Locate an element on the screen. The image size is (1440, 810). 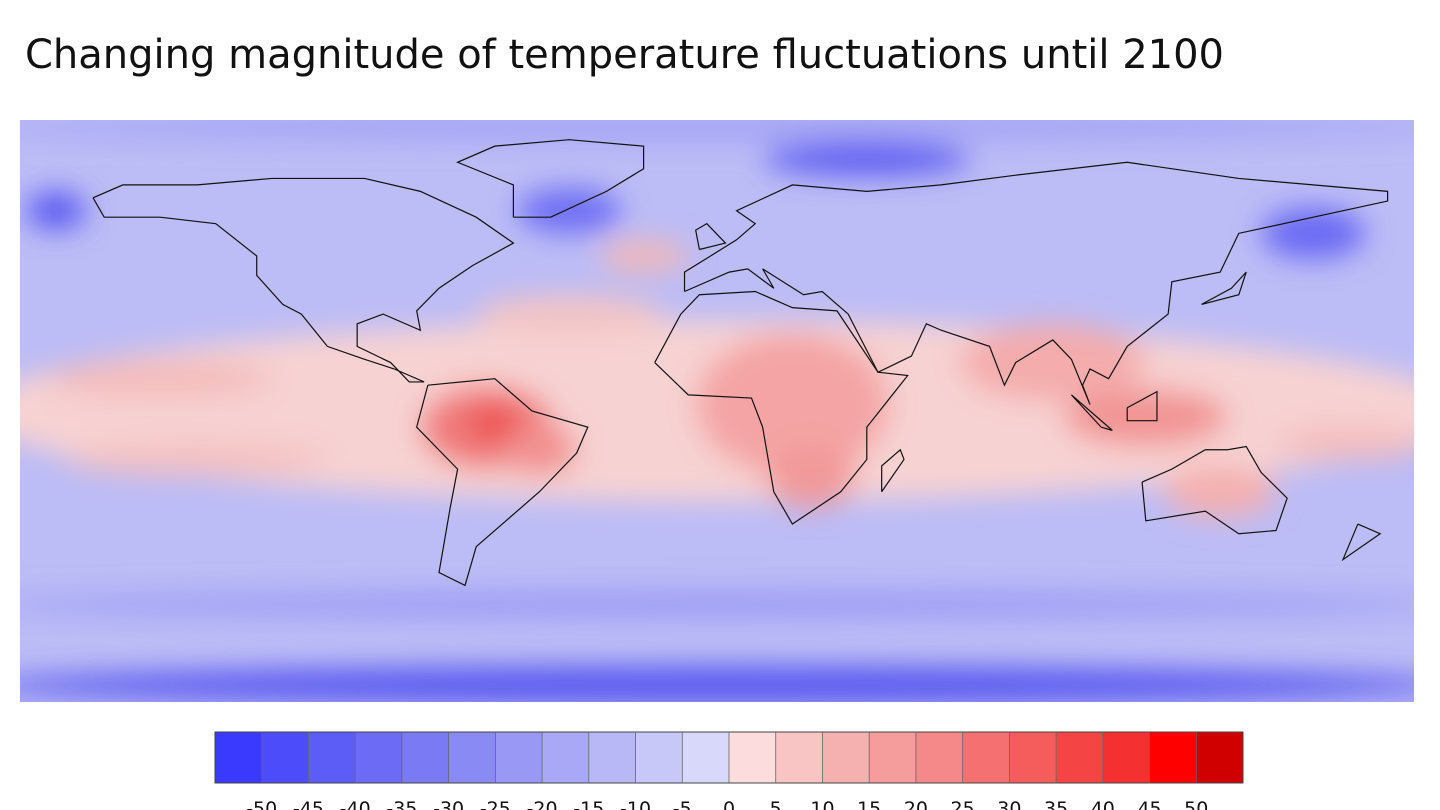
colorbar-tick-label: -30 is located at coordinates (448, 804).